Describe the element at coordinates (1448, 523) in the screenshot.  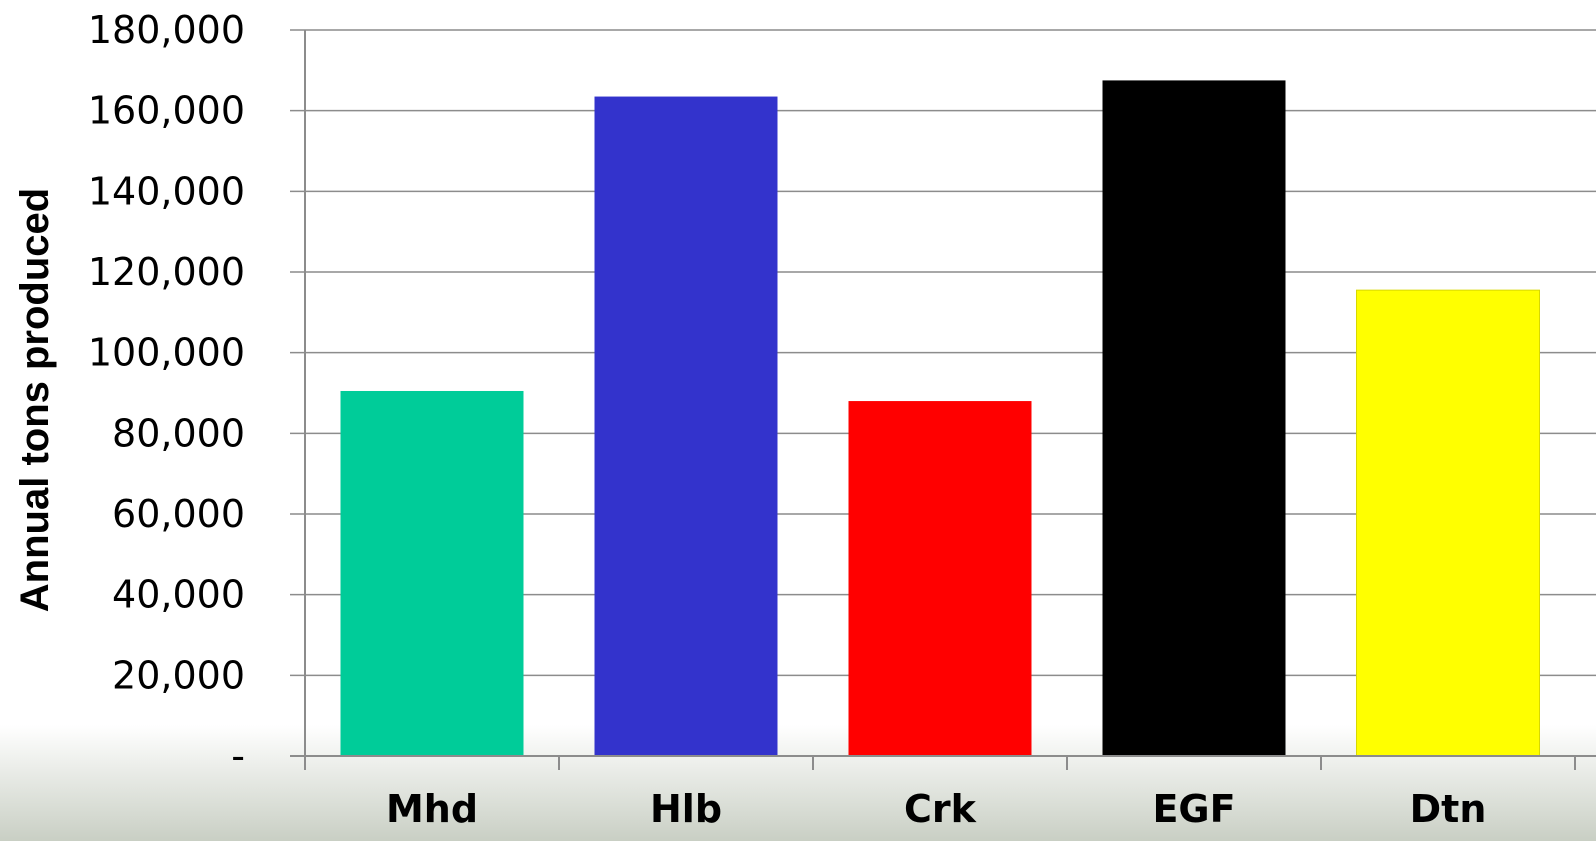
I see `bar-dtn` at that location.